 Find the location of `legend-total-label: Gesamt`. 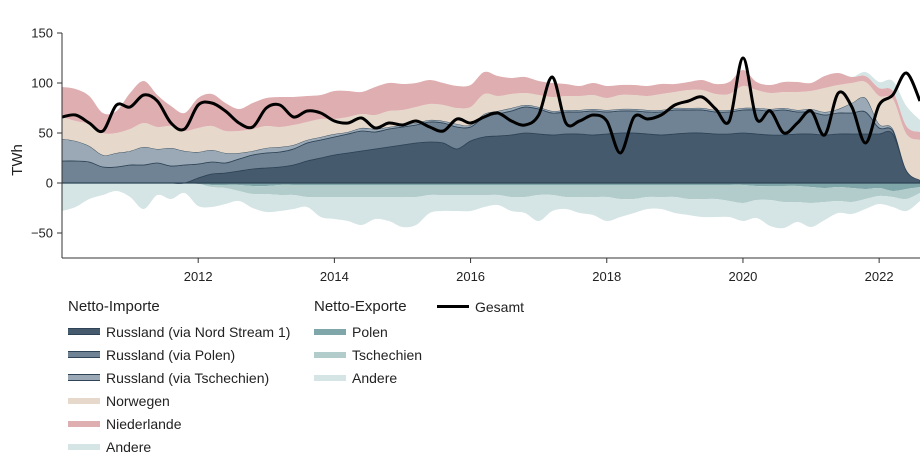

legend-total-label: Gesamt is located at coordinates (500, 306).